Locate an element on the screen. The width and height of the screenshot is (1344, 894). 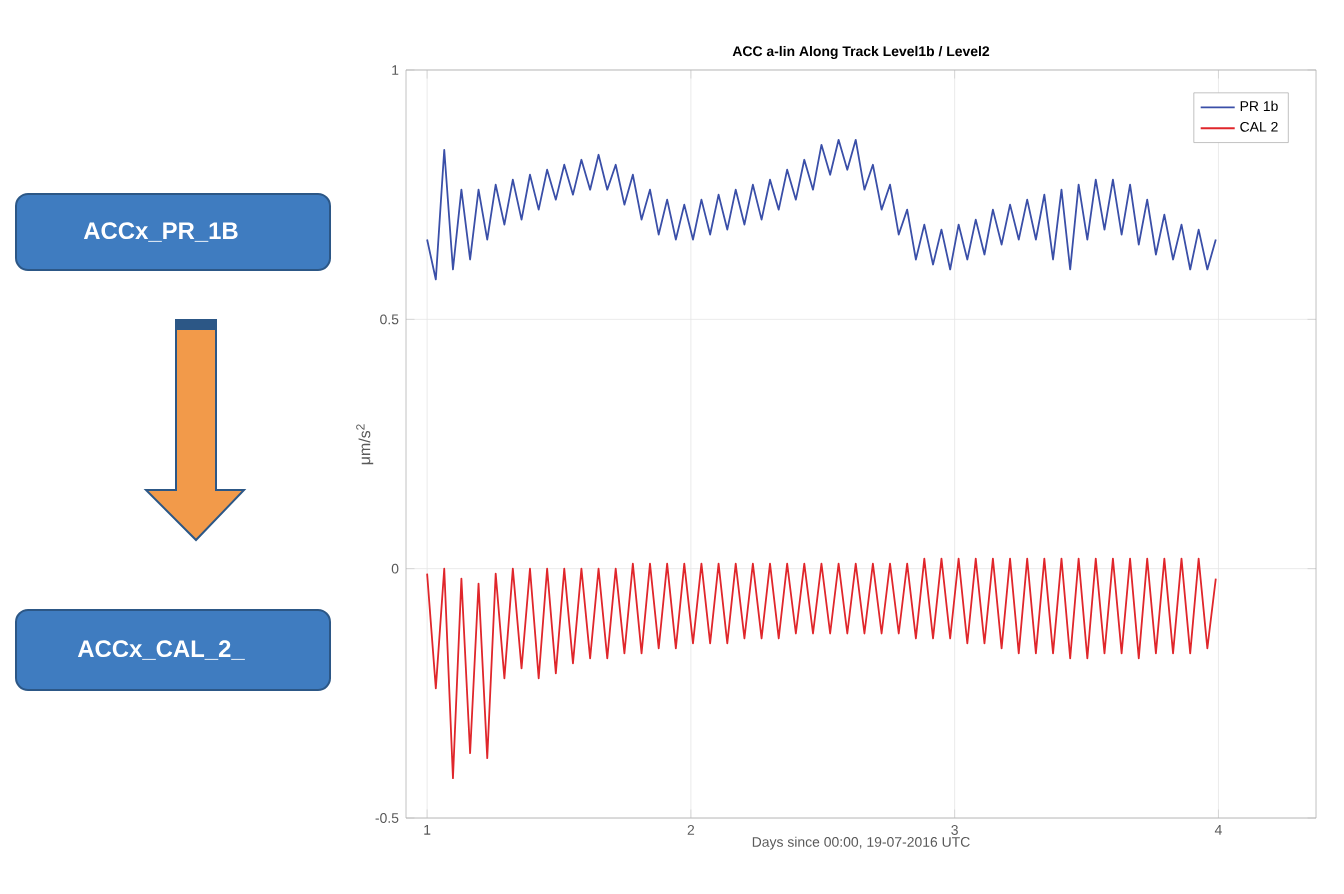
text: ACCx_PR_1B is located at coordinates (160, 232).